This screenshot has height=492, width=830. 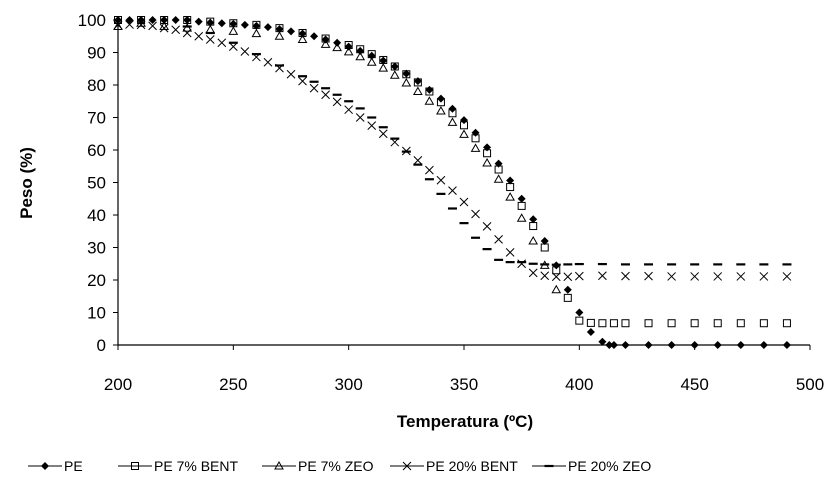 I want to click on y-tick-label: 80, so click(x=96, y=85).